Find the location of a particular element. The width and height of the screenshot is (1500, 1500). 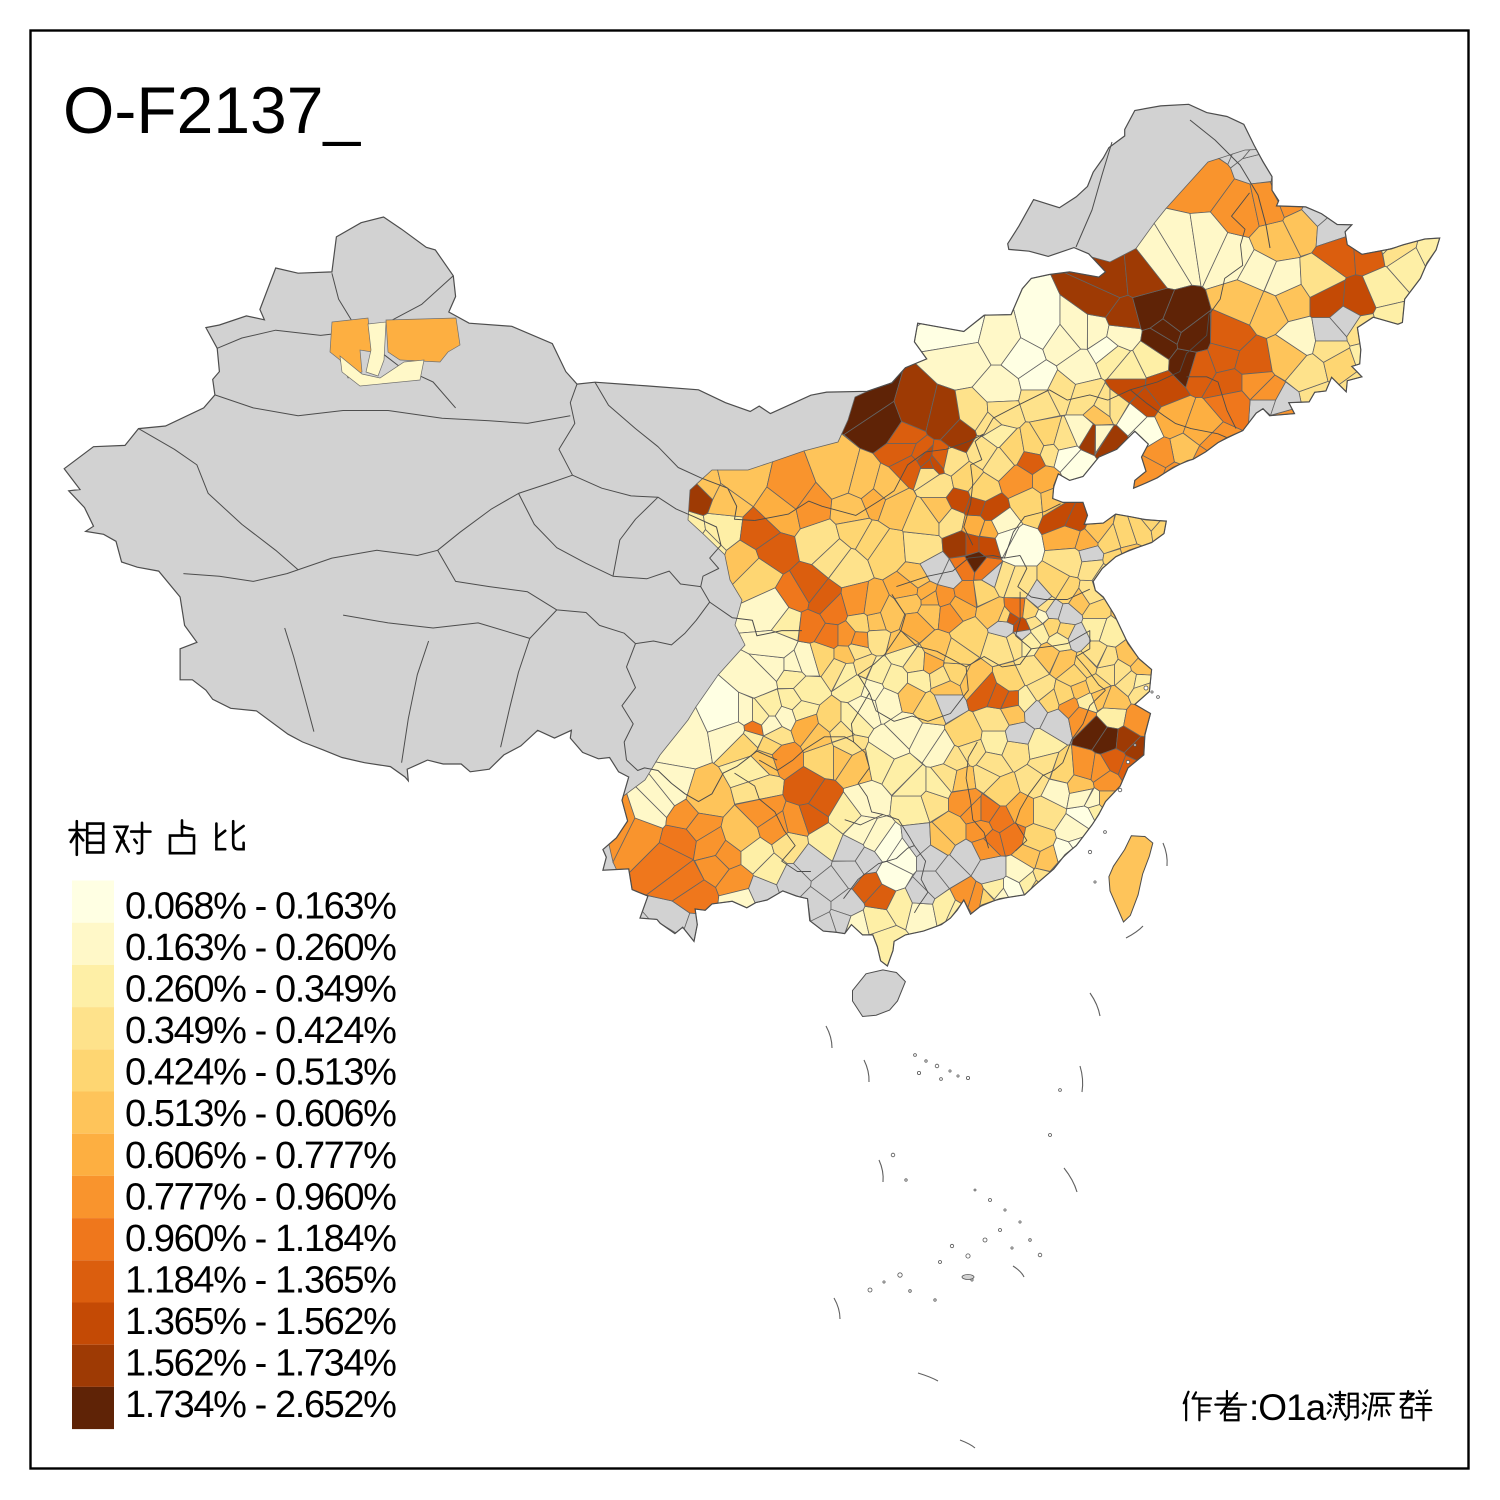

svg-text: 1.562% - 1.734% is located at coordinates (260, 1364).